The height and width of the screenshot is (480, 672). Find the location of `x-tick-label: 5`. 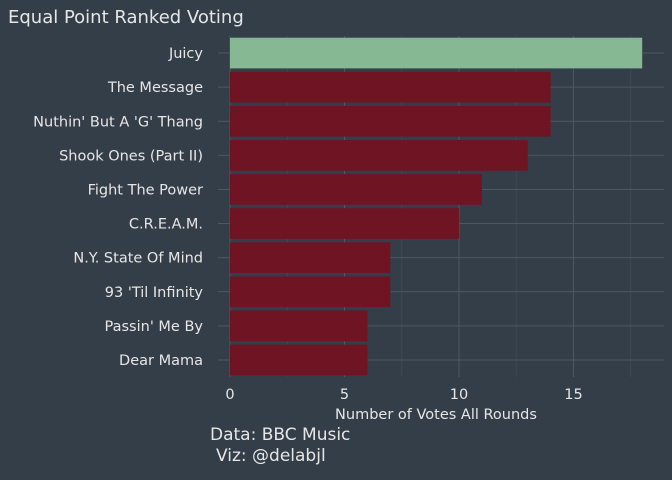

x-tick-label: 5 is located at coordinates (344, 395).